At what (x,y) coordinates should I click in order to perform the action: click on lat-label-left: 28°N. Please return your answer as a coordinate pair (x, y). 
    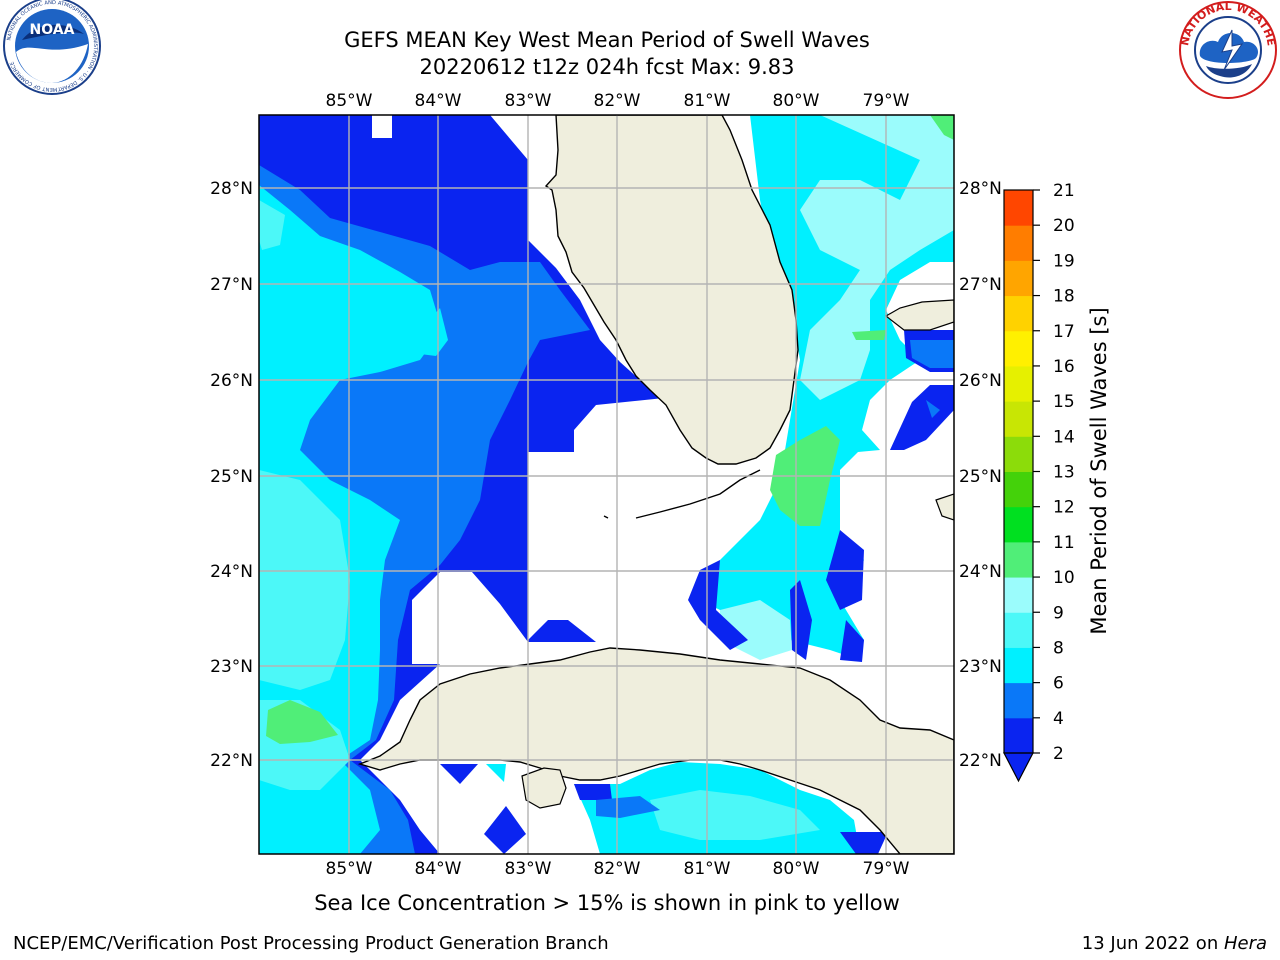
    Looking at the image, I should click on (231, 189).